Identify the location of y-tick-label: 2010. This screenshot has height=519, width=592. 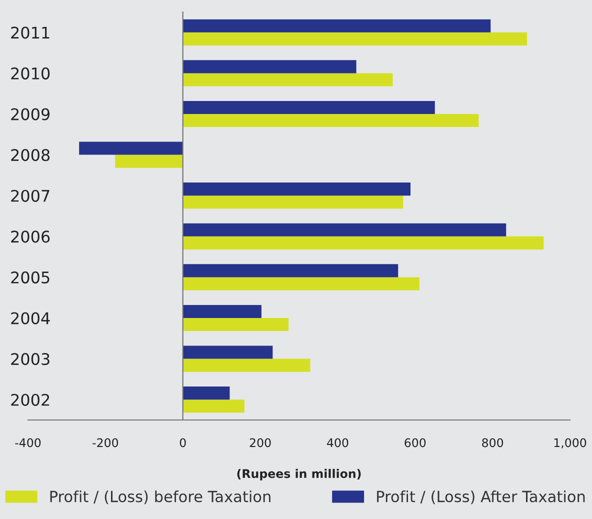
(30, 73).